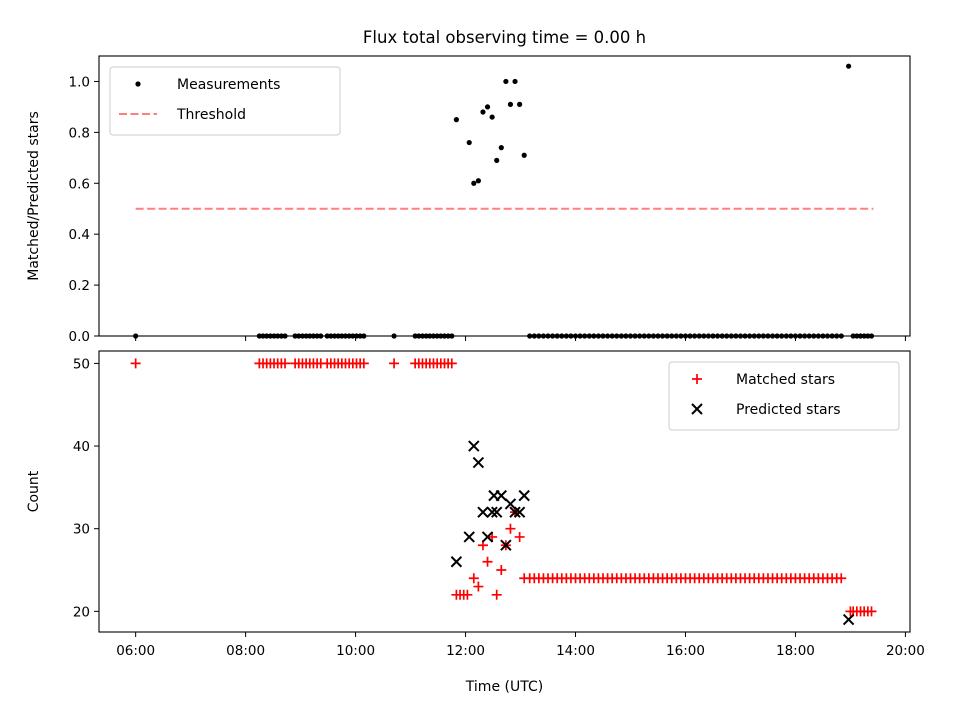  I want to click on x-tick-label: 14:00, so click(575, 651).